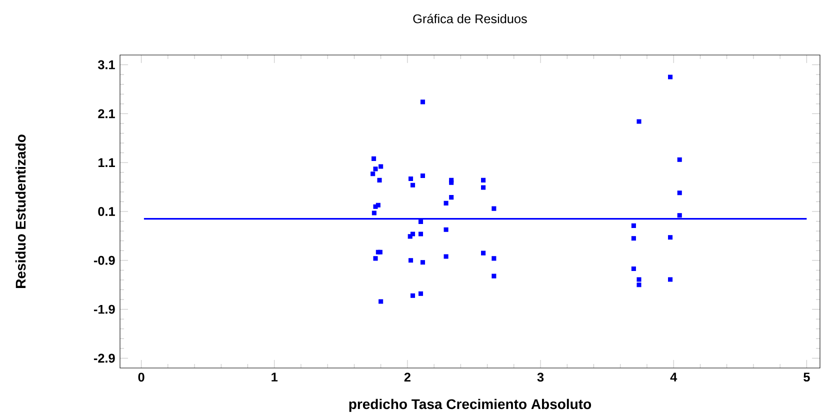  Describe the element at coordinates (106, 162) in the screenshot. I see `y-tick-label: 1.1` at that location.